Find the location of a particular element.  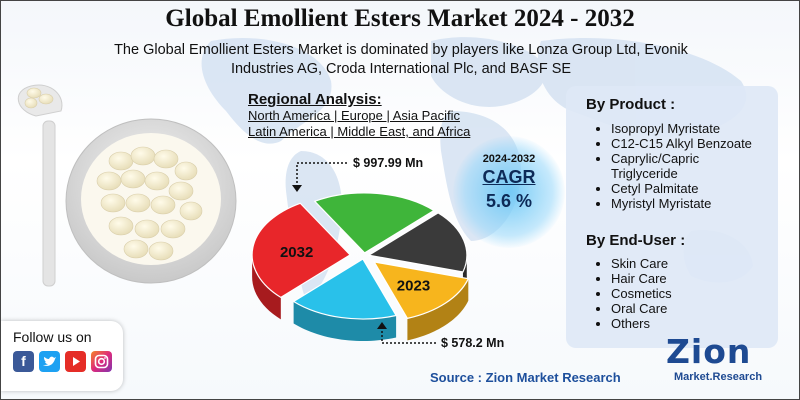

end-user-item: Skin Care is located at coordinates (641, 263).